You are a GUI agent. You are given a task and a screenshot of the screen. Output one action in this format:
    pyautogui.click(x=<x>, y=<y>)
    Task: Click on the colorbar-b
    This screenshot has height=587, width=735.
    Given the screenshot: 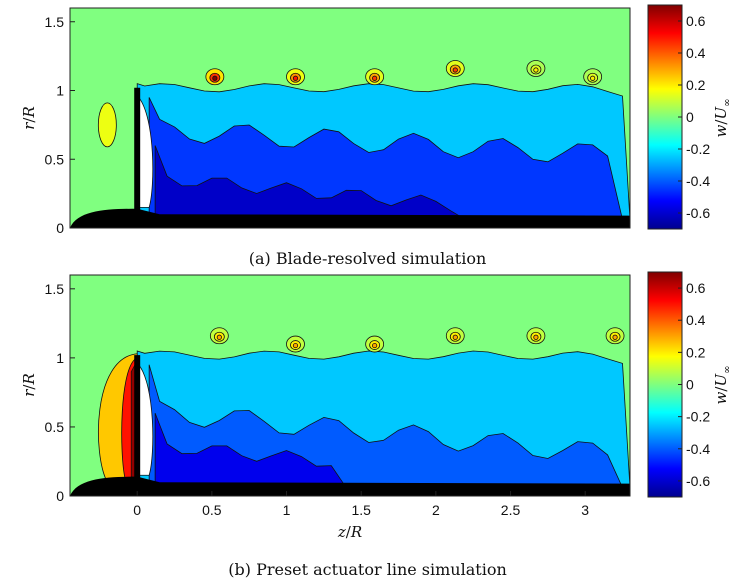 What is the action you would take?
    pyautogui.click(x=665, y=384)
    